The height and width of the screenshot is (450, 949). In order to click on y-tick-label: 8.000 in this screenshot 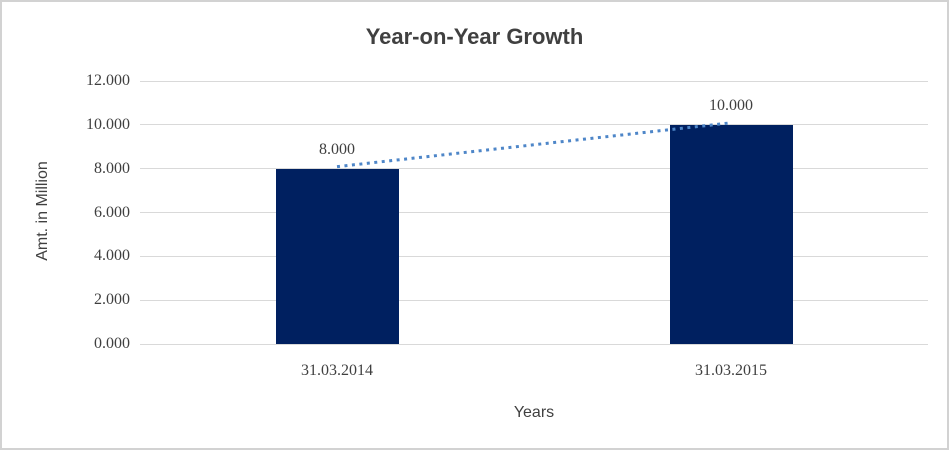, I will do `click(112, 168)`.